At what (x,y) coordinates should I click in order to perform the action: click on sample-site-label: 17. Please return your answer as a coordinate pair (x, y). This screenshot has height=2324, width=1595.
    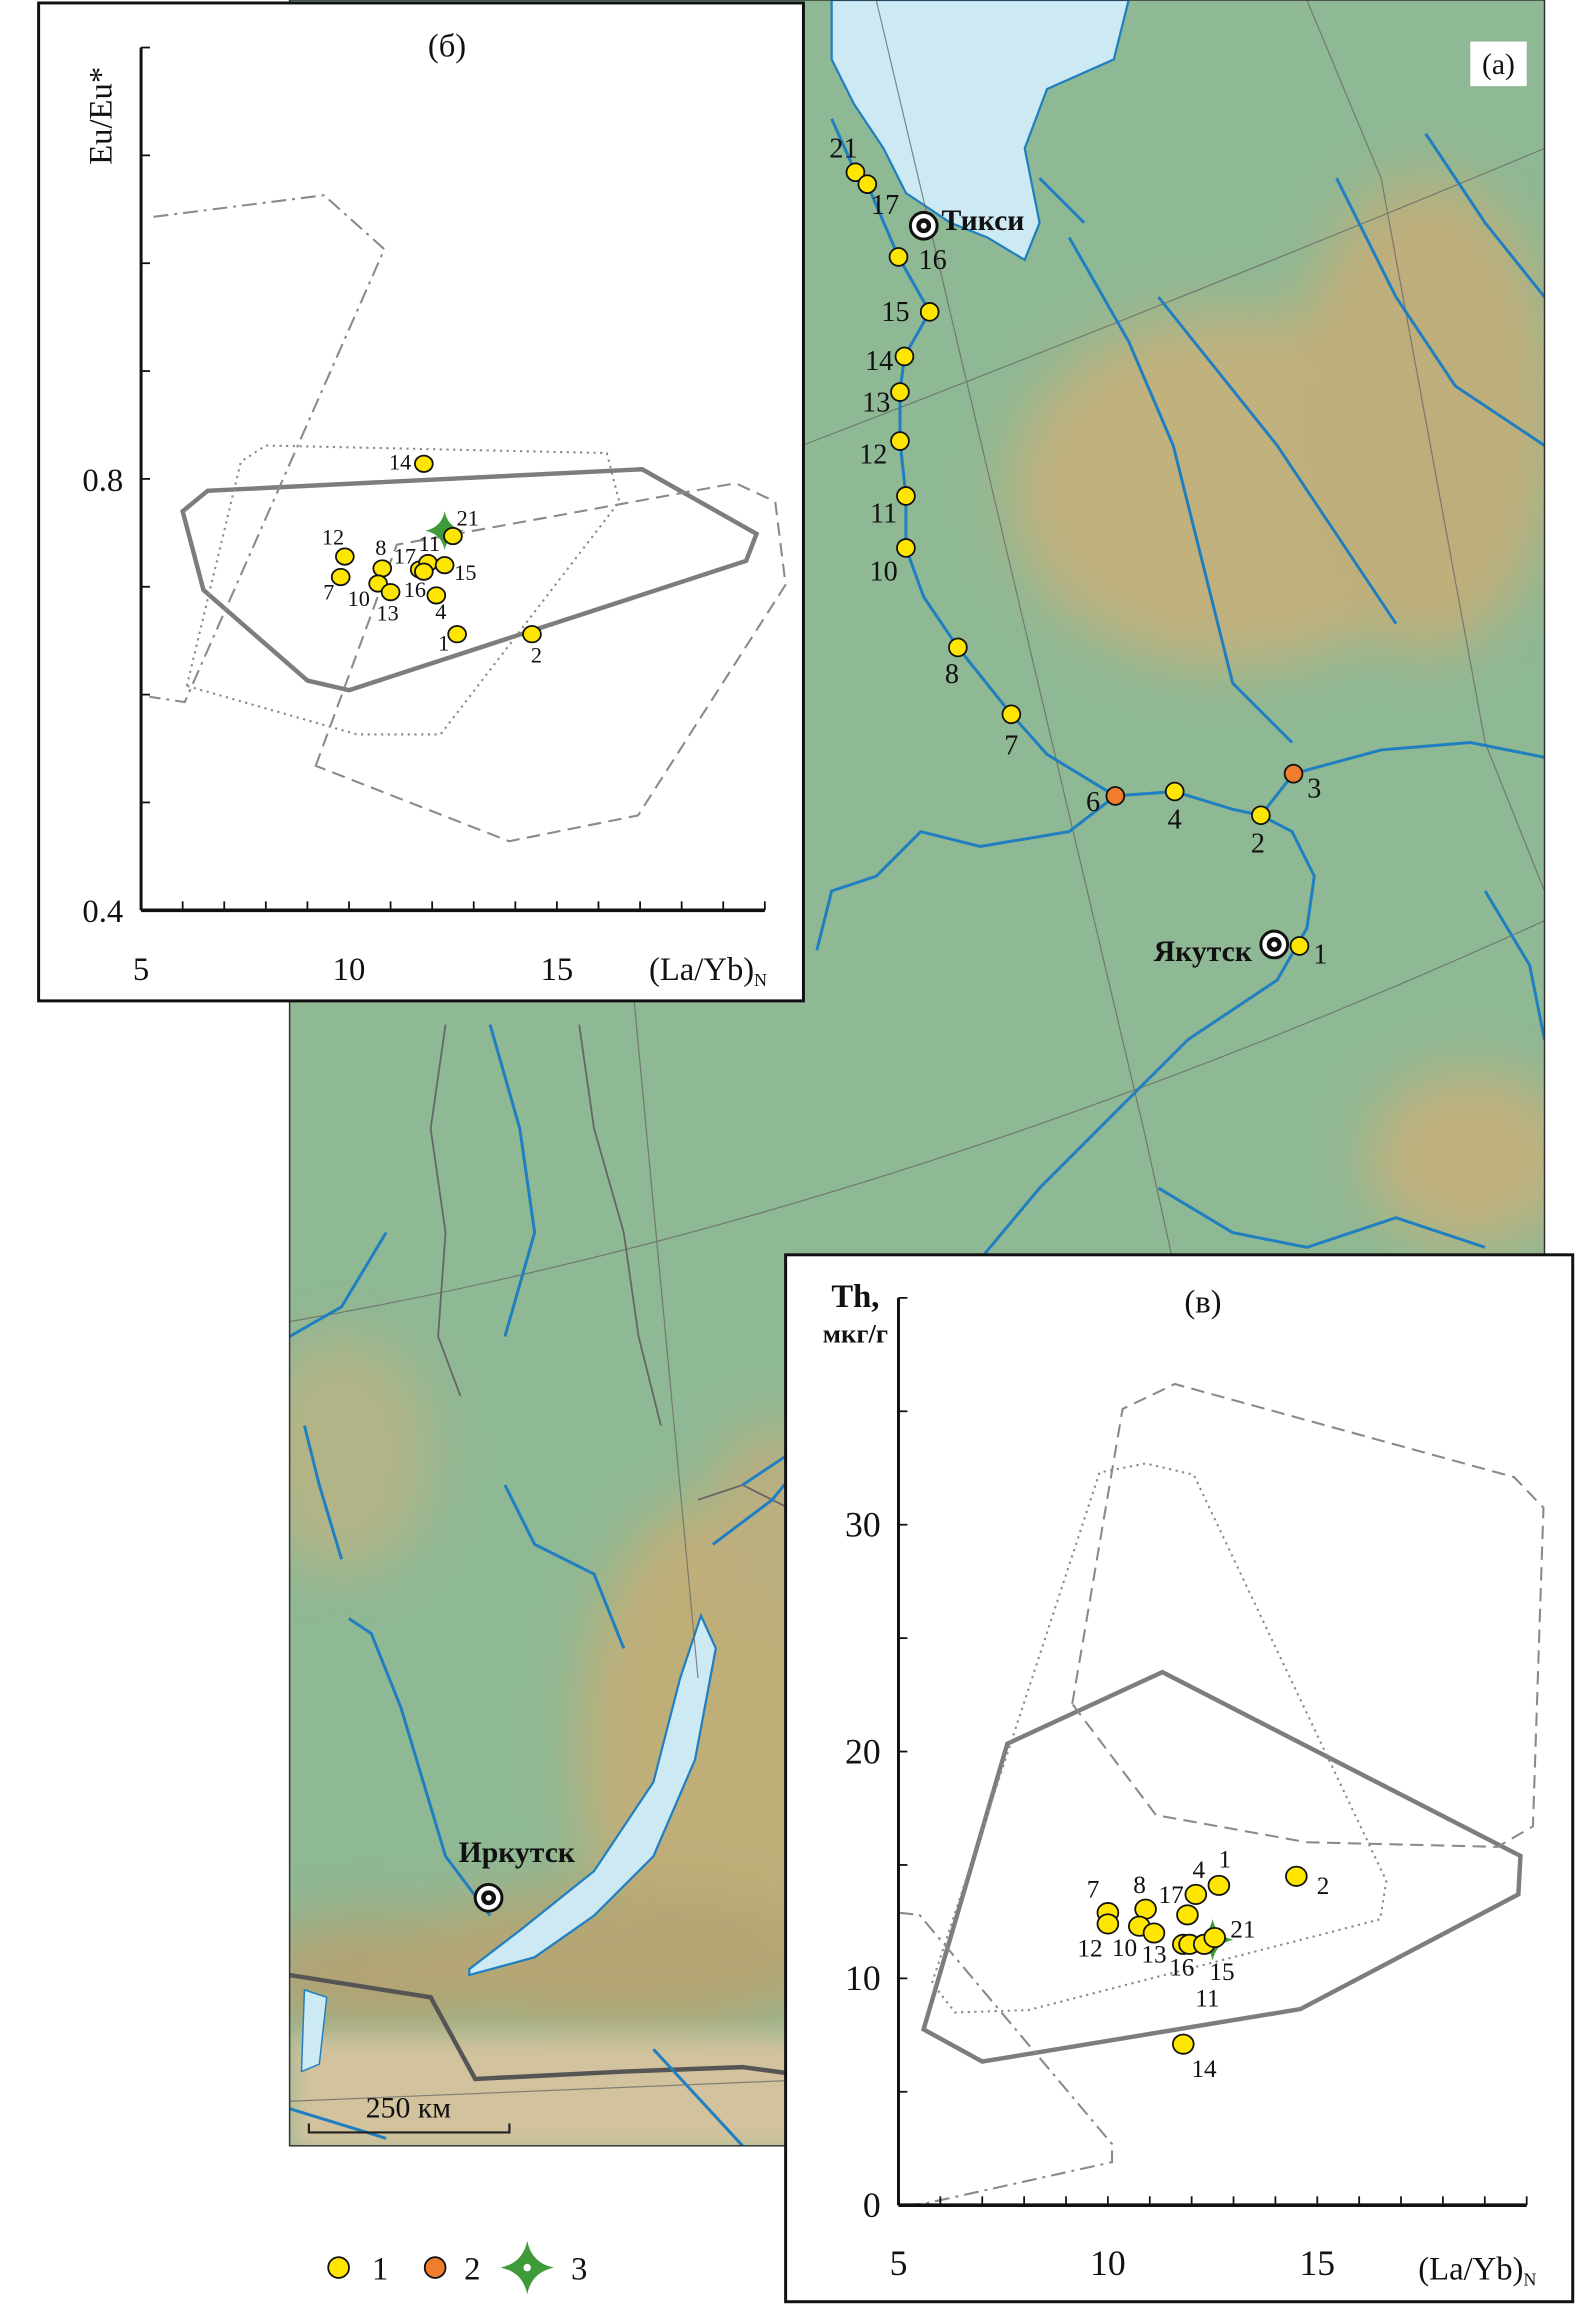
    Looking at the image, I should click on (885, 205).